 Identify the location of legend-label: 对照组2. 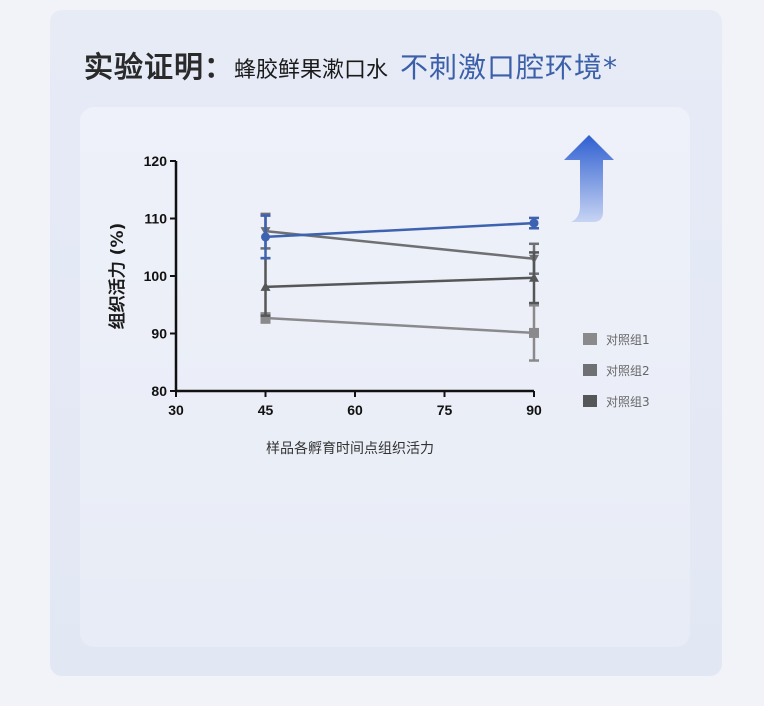
(628, 371).